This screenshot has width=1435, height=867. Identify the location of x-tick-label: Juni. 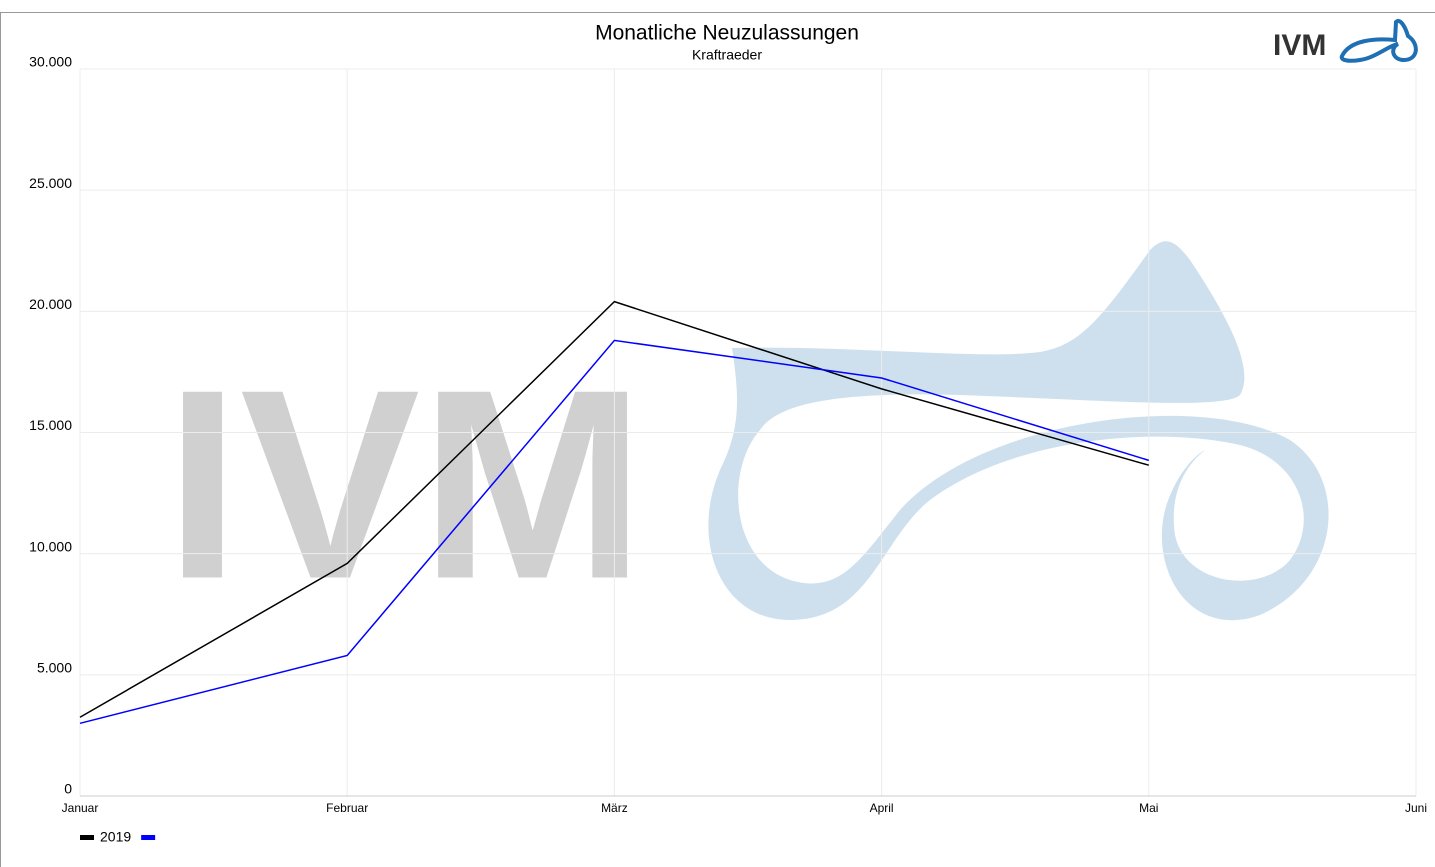
(1416, 808).